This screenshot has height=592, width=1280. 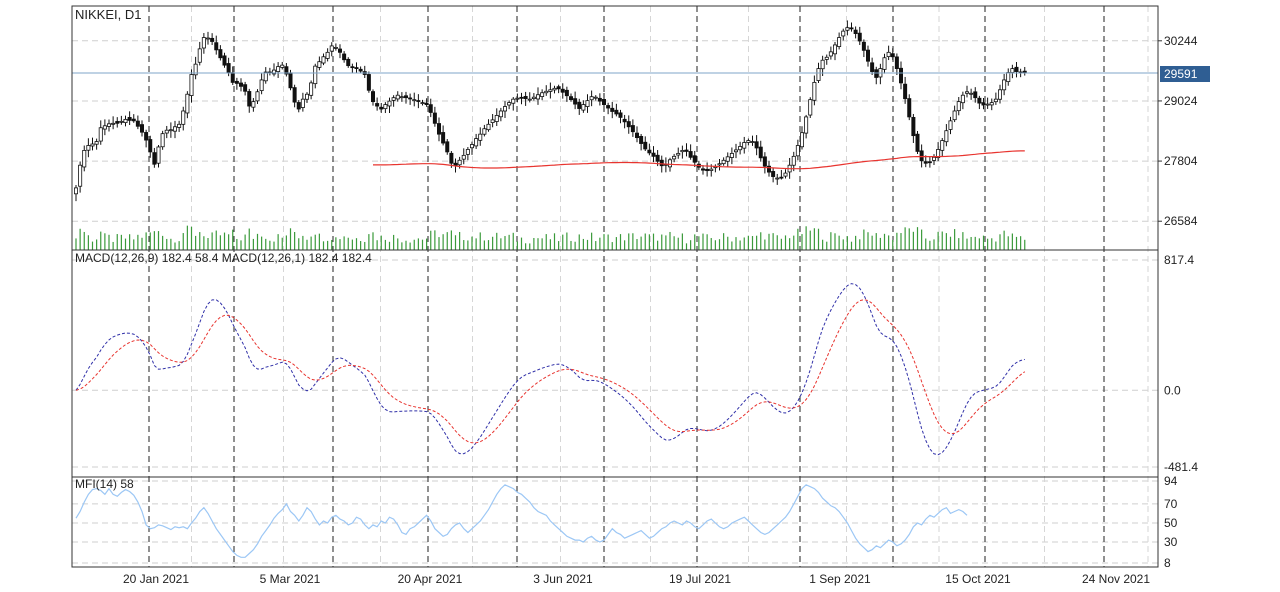 I want to click on mfi-label: MFI(14) 58, so click(x=104, y=484).